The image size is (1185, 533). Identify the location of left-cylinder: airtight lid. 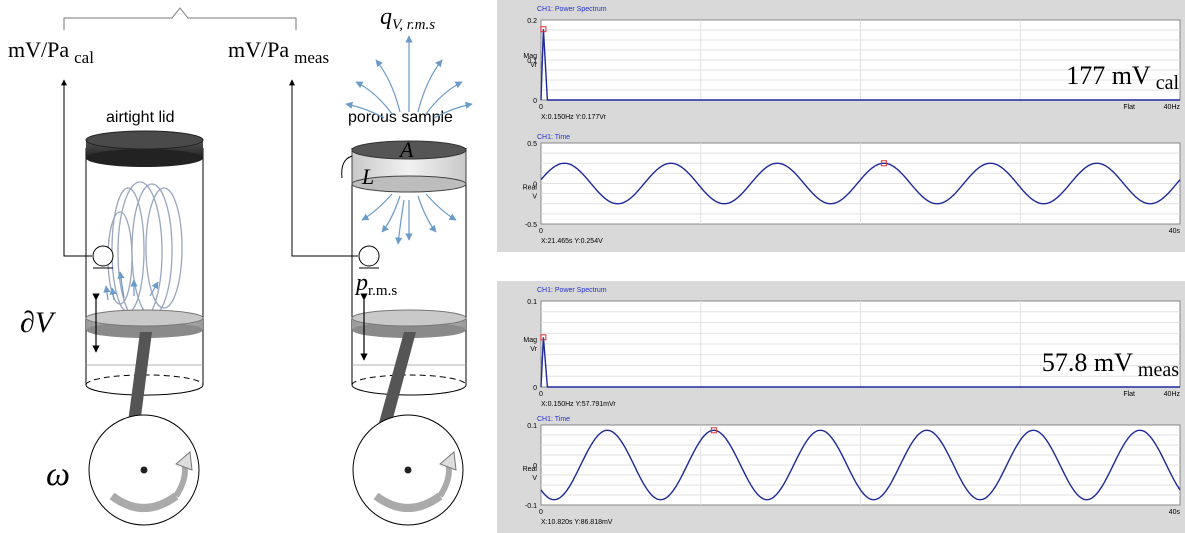
(112, 317).